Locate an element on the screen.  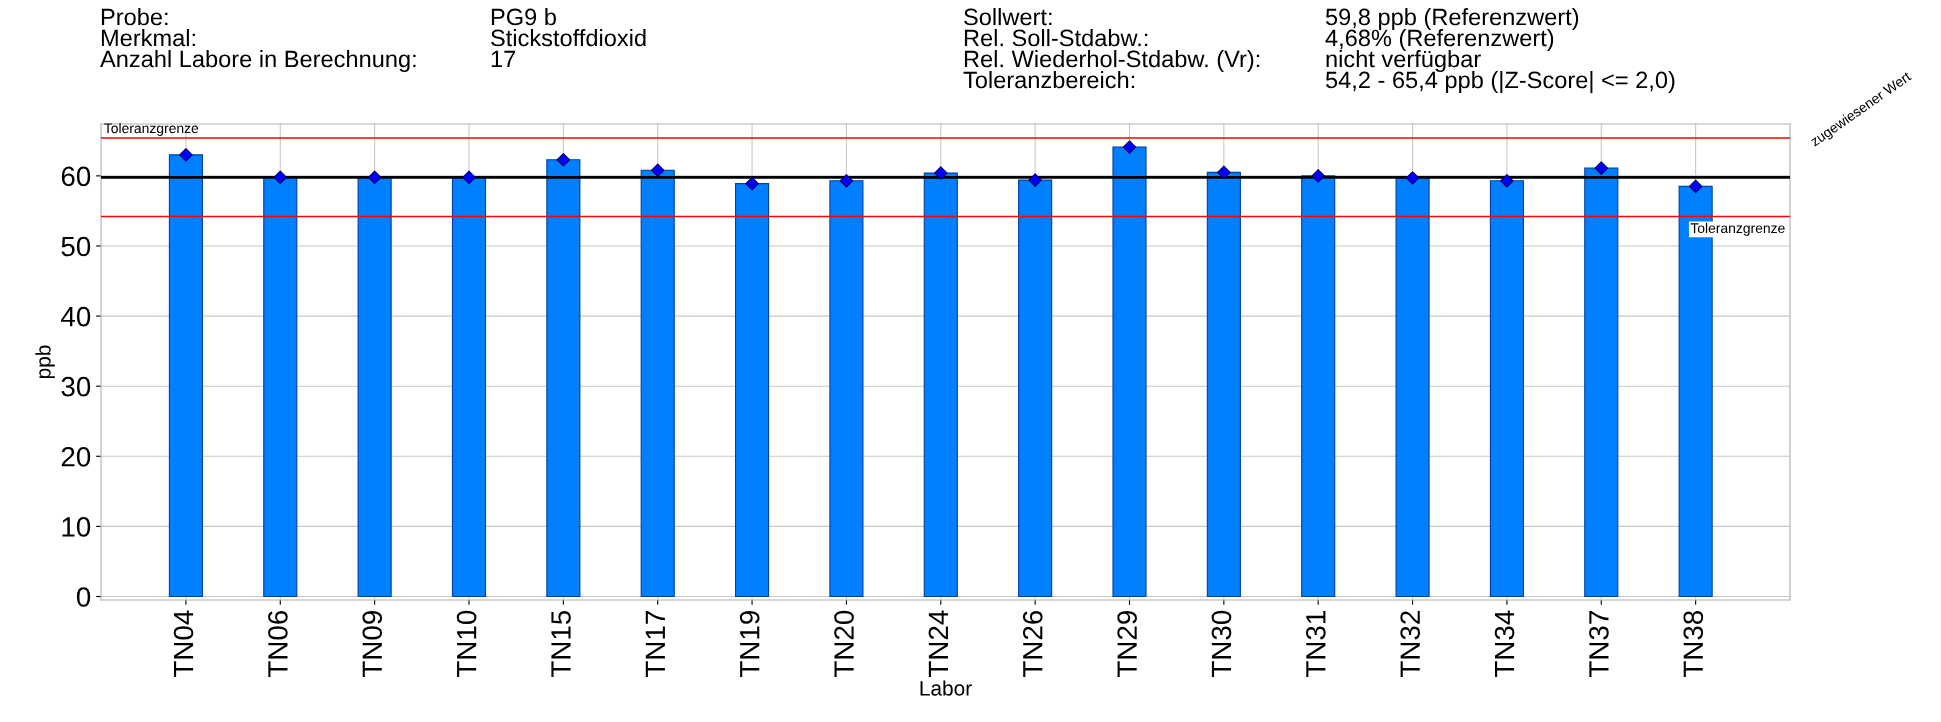
x-tick-label: TN24 is located at coordinates (938, 644).